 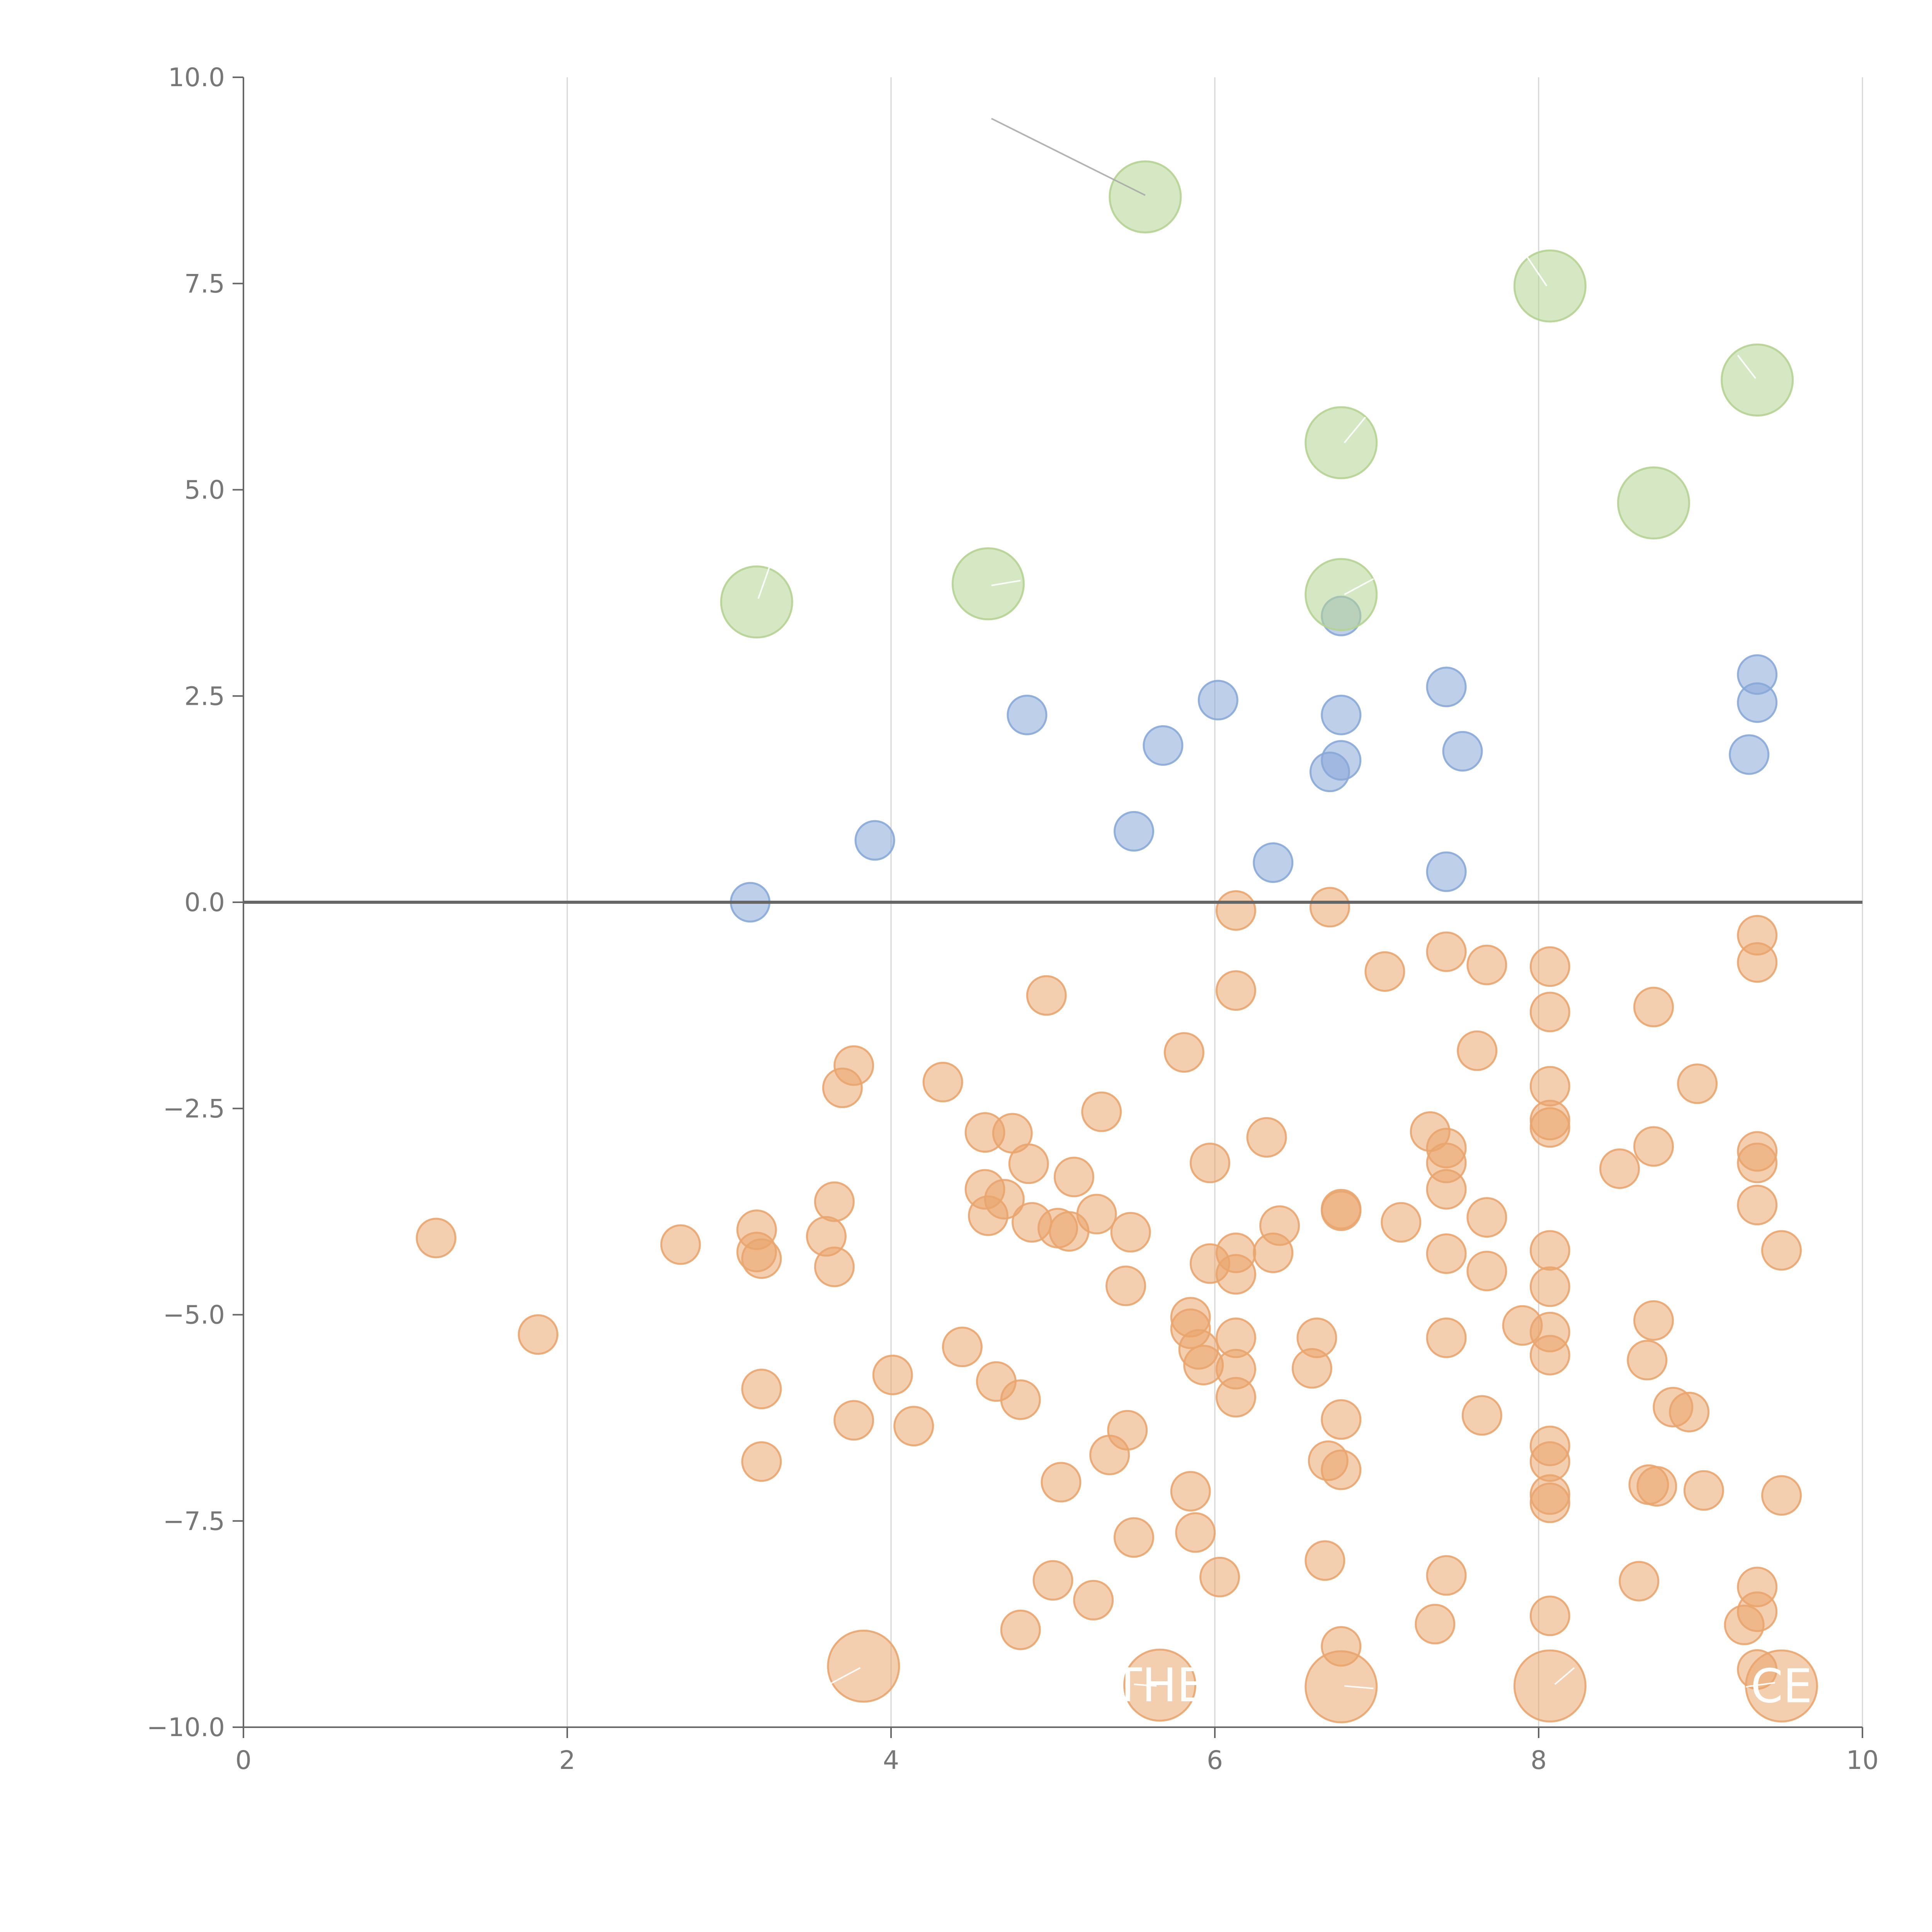 I want to click on series-blue, so click(x=1254, y=759).